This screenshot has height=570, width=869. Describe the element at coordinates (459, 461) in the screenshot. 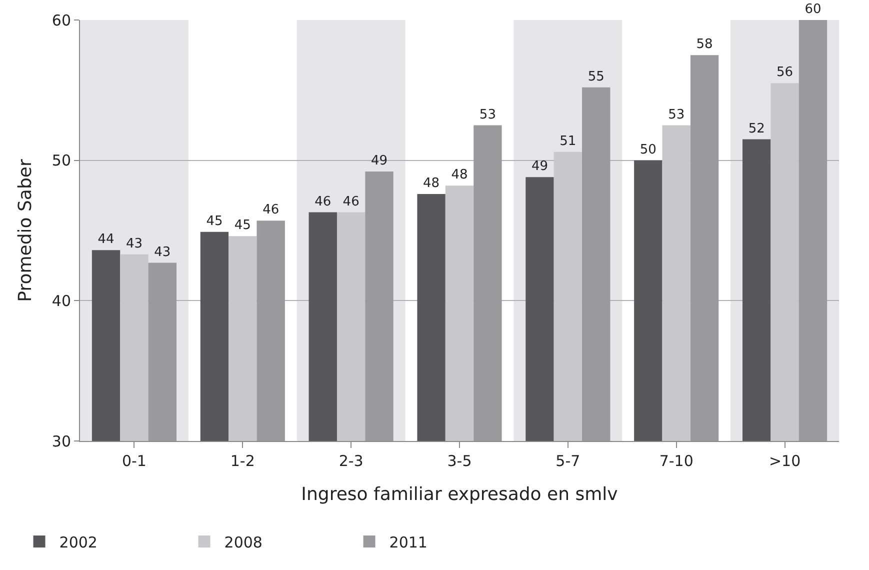

I see `x-tick-label: 3-5` at that location.